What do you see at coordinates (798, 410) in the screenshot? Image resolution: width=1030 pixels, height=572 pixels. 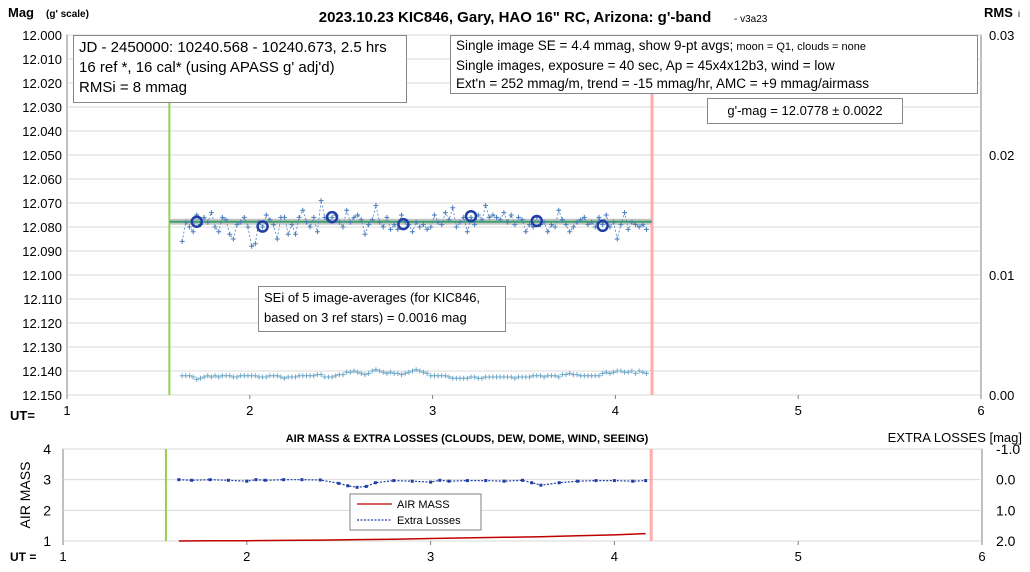 I see `top-x-tick-label: 5` at bounding box center [798, 410].